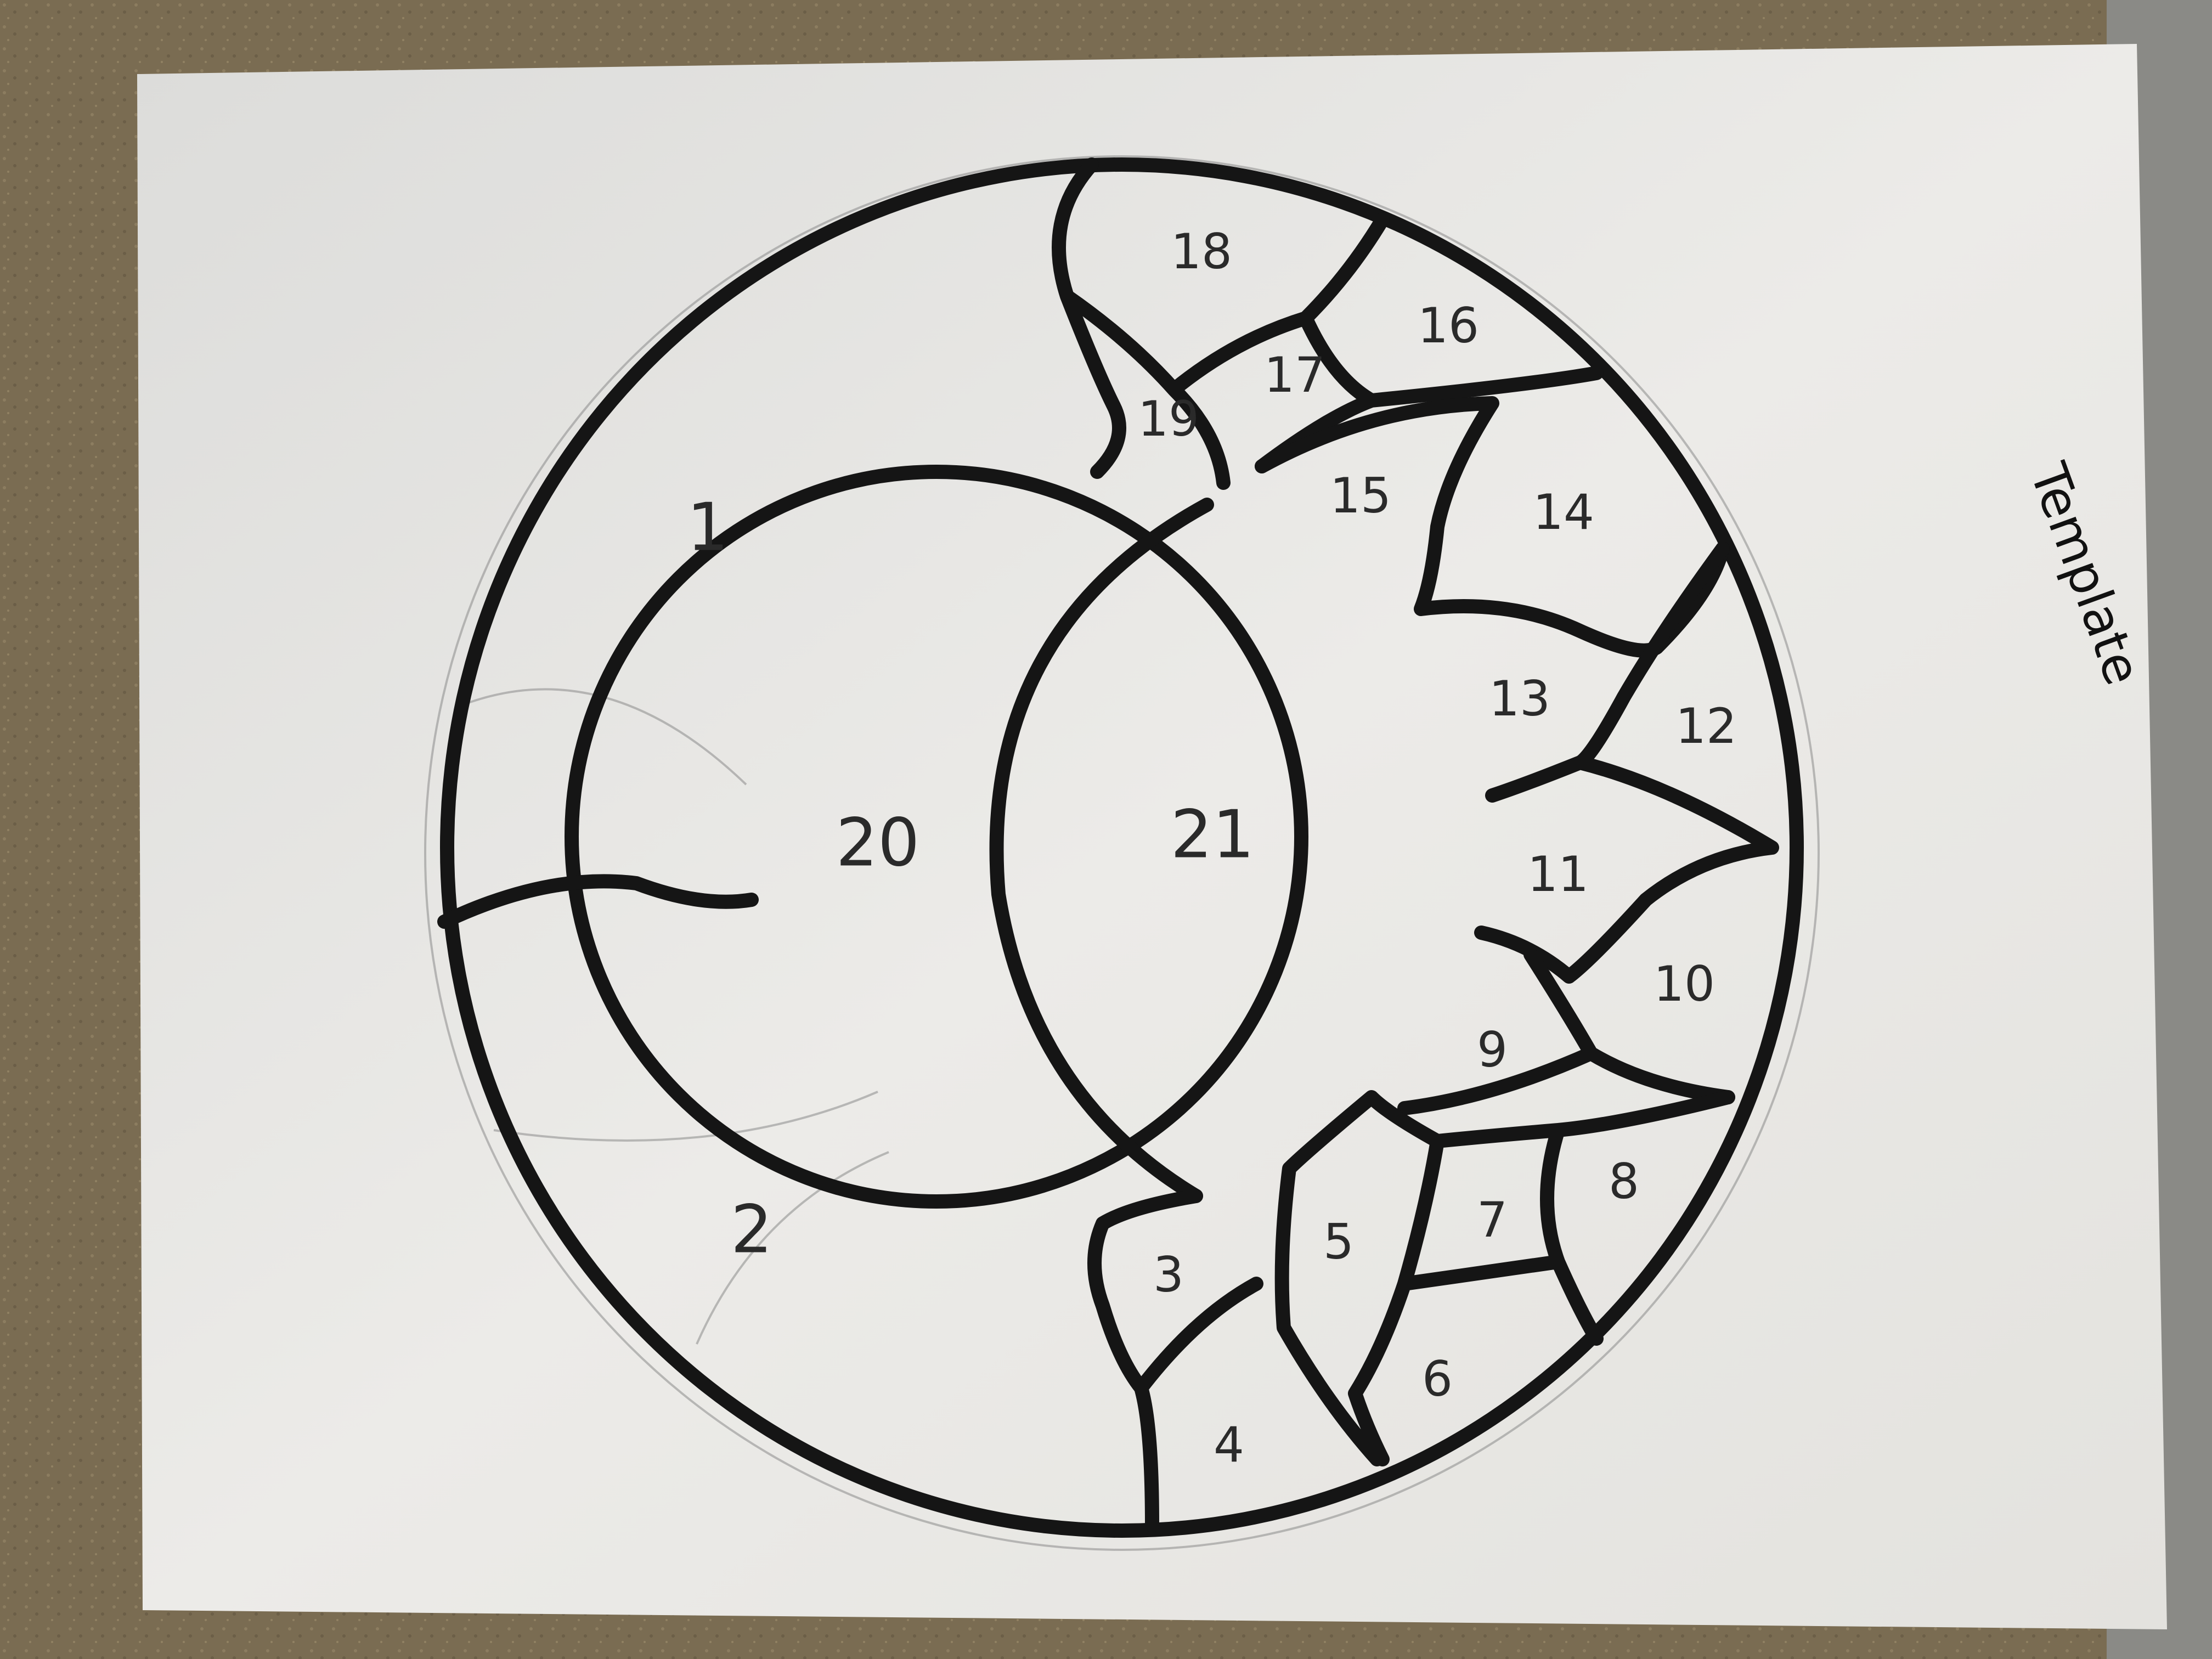  Describe the element at coordinates (1564, 512) in the screenshot. I see `piece-14-label: 14` at that location.